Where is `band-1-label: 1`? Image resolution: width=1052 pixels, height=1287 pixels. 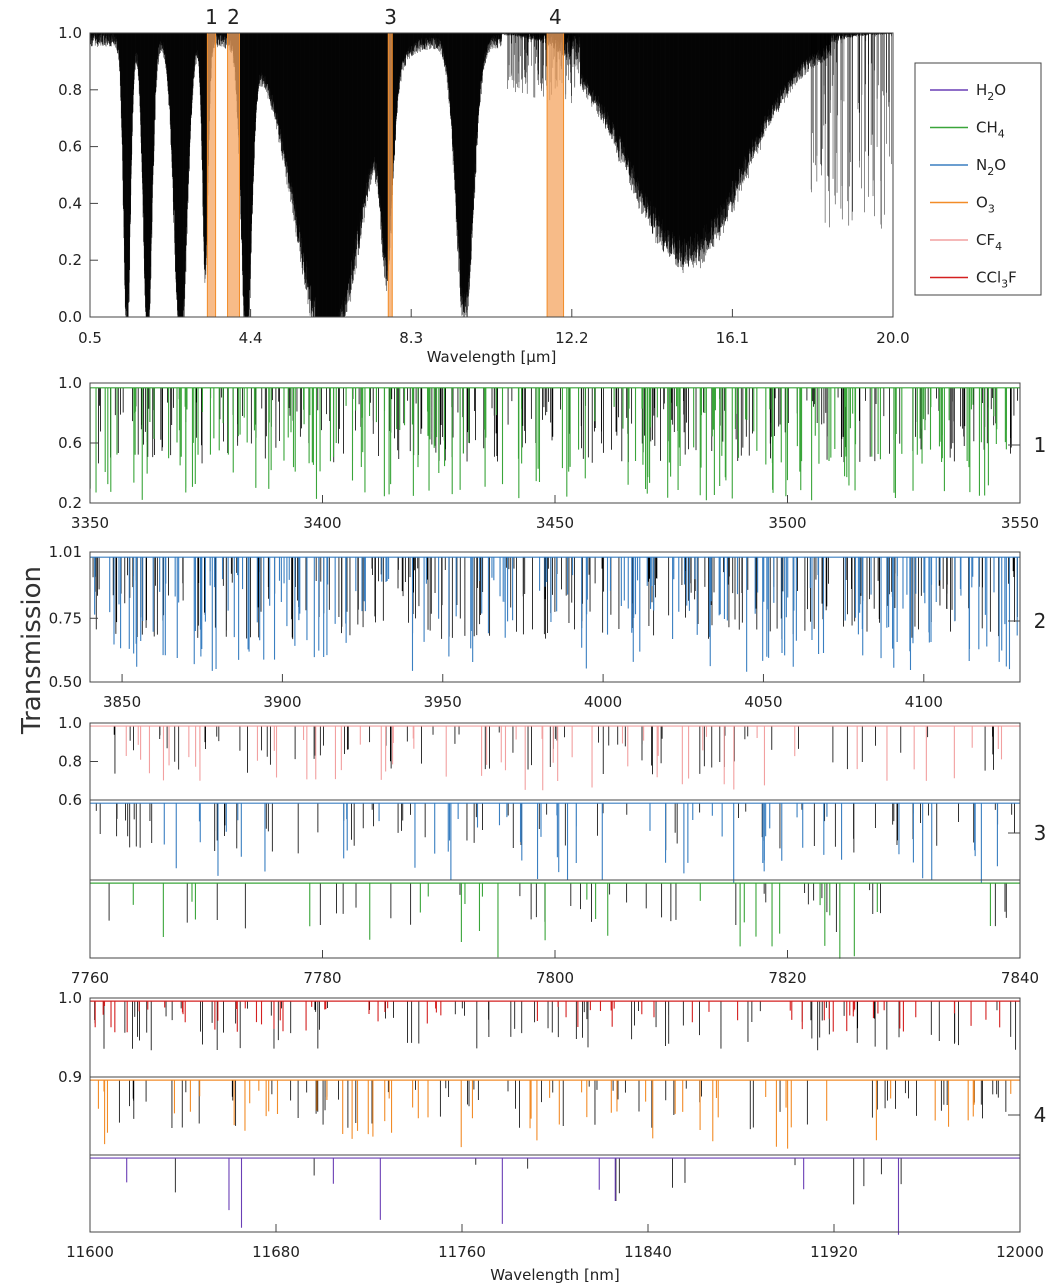 band-1-label: 1 is located at coordinates (211, 17).